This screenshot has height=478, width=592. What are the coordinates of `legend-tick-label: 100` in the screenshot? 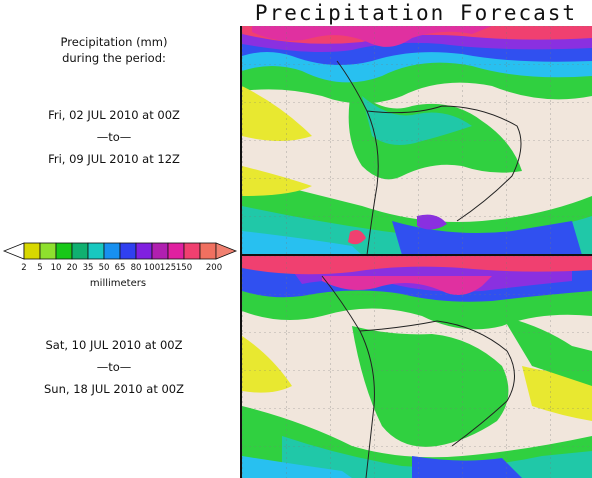 It's located at (152, 268).